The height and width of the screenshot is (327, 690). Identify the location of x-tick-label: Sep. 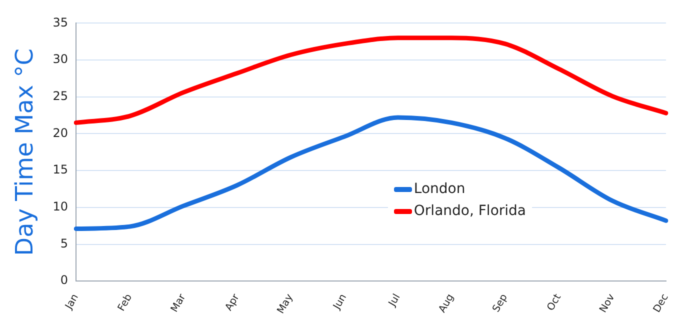
(500, 303).